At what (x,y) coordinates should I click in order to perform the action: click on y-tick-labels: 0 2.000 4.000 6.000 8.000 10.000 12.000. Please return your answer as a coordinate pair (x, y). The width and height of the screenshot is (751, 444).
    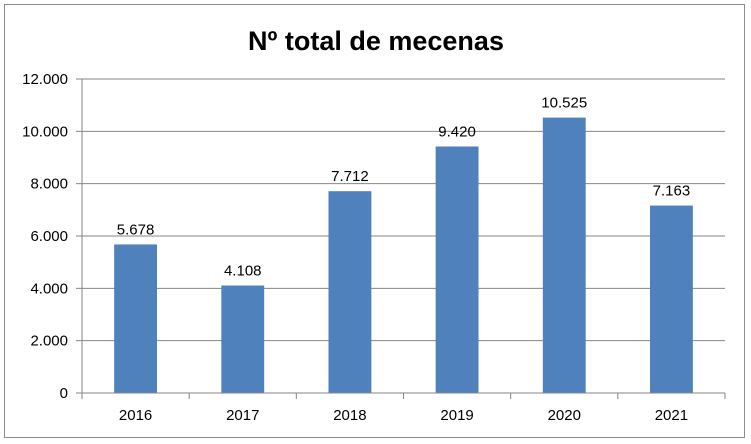
    Looking at the image, I should click on (45, 236).